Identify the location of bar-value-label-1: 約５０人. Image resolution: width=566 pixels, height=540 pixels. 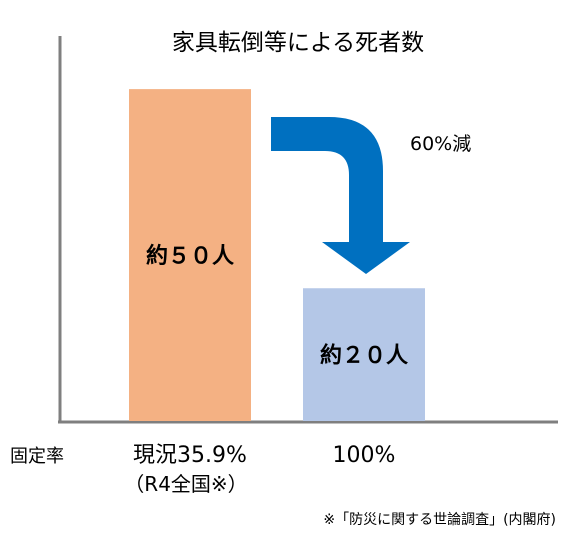
(190, 256).